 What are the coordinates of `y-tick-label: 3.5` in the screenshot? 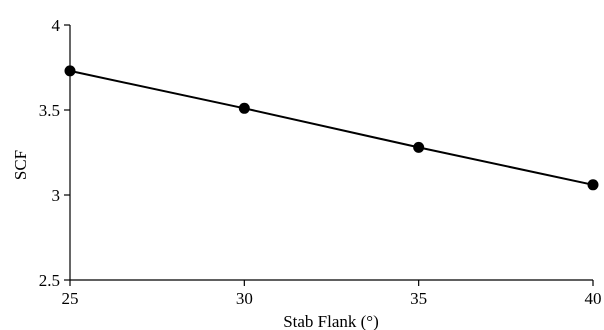 It's located at (49, 110).